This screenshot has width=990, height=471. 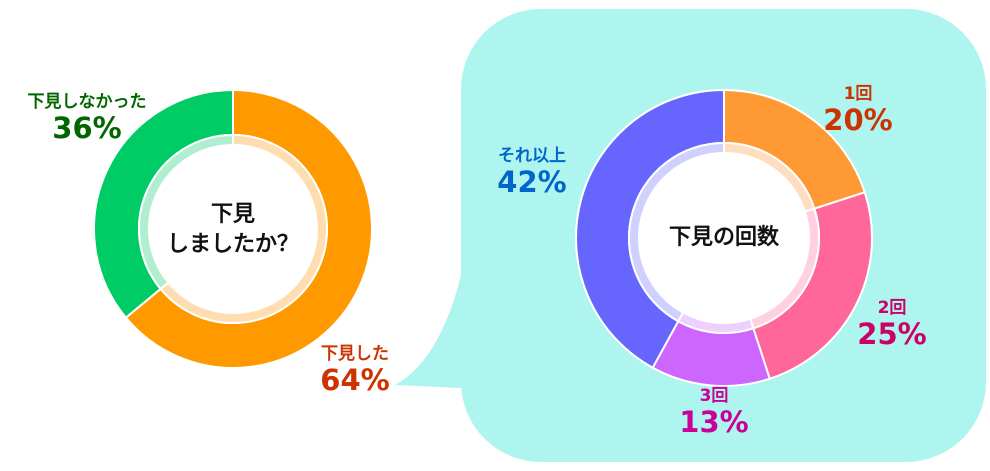 I want to click on label-percent: 25%, so click(x=892, y=334).